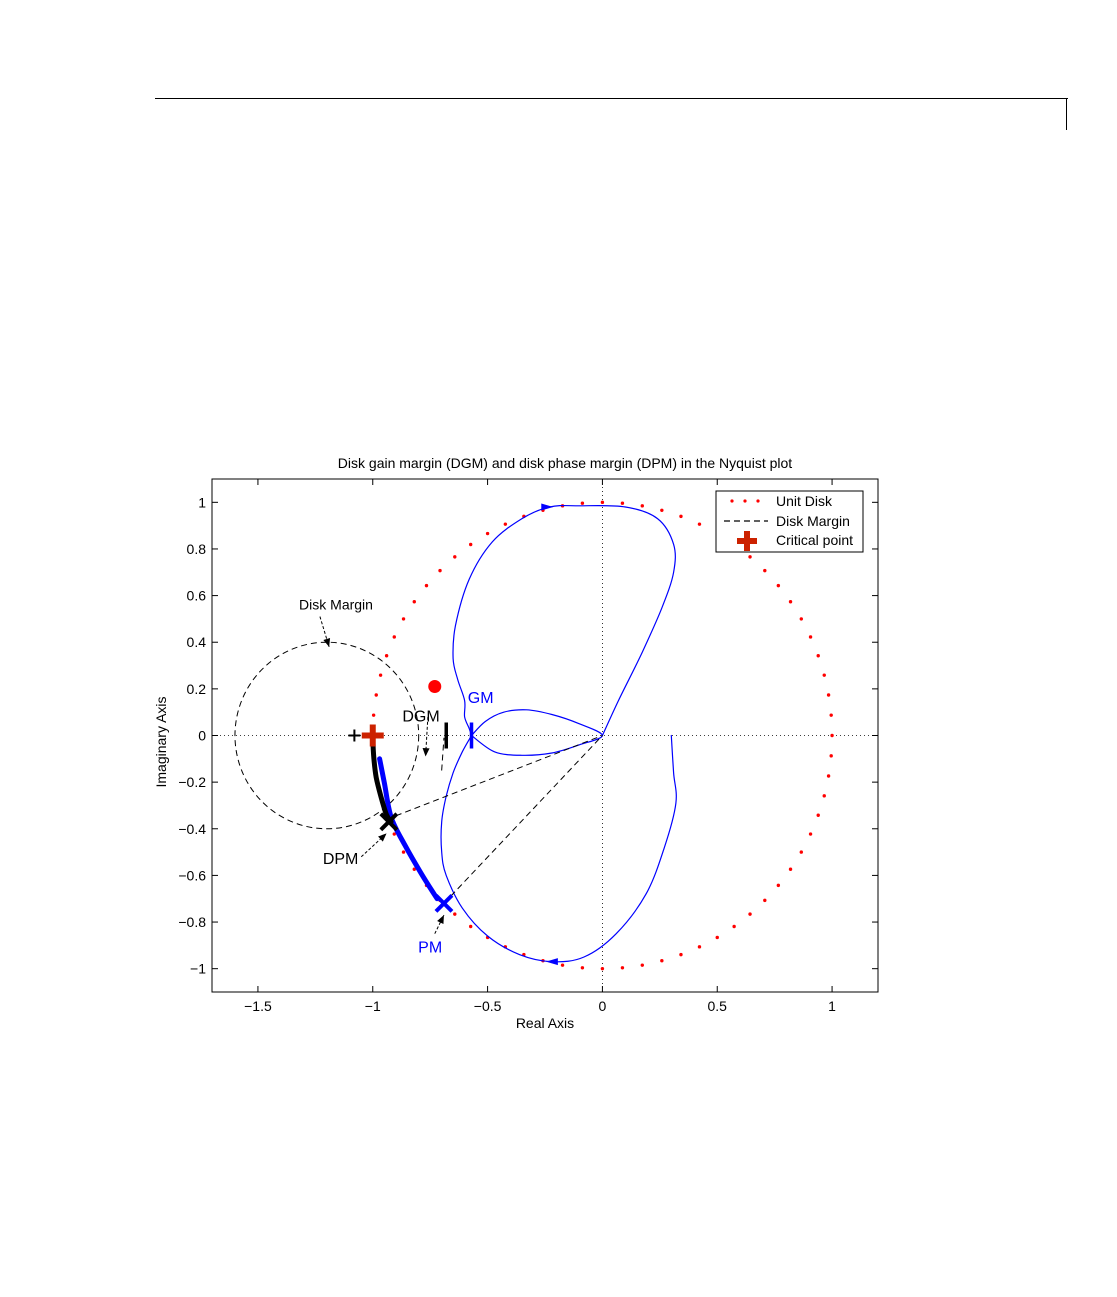  Describe the element at coordinates (611, 98) in the screenshot. I see `page-header-rule` at that location.